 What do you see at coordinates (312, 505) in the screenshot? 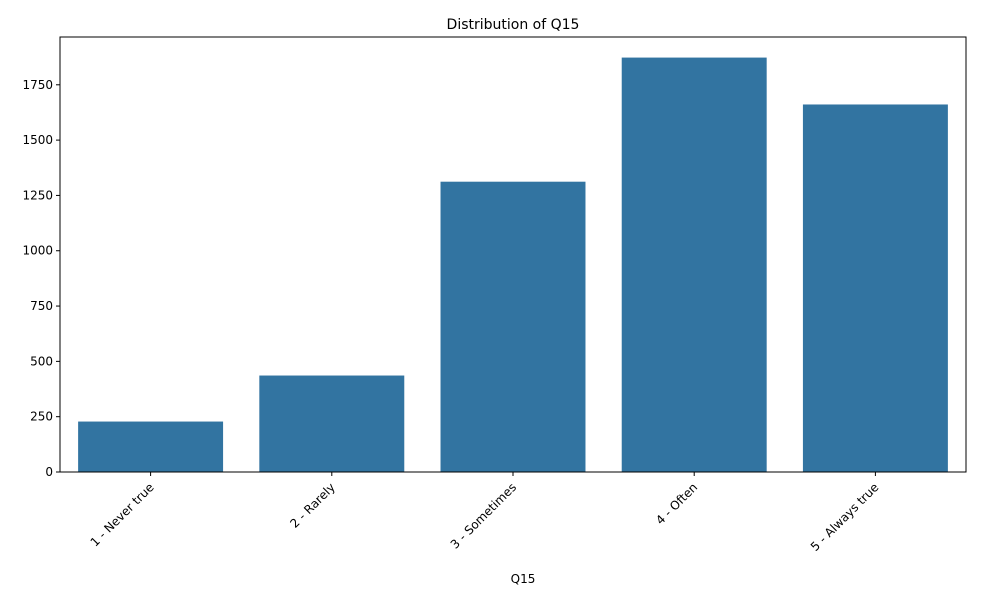
I see `x-tick-label: 2 - Rarely` at bounding box center [312, 505].